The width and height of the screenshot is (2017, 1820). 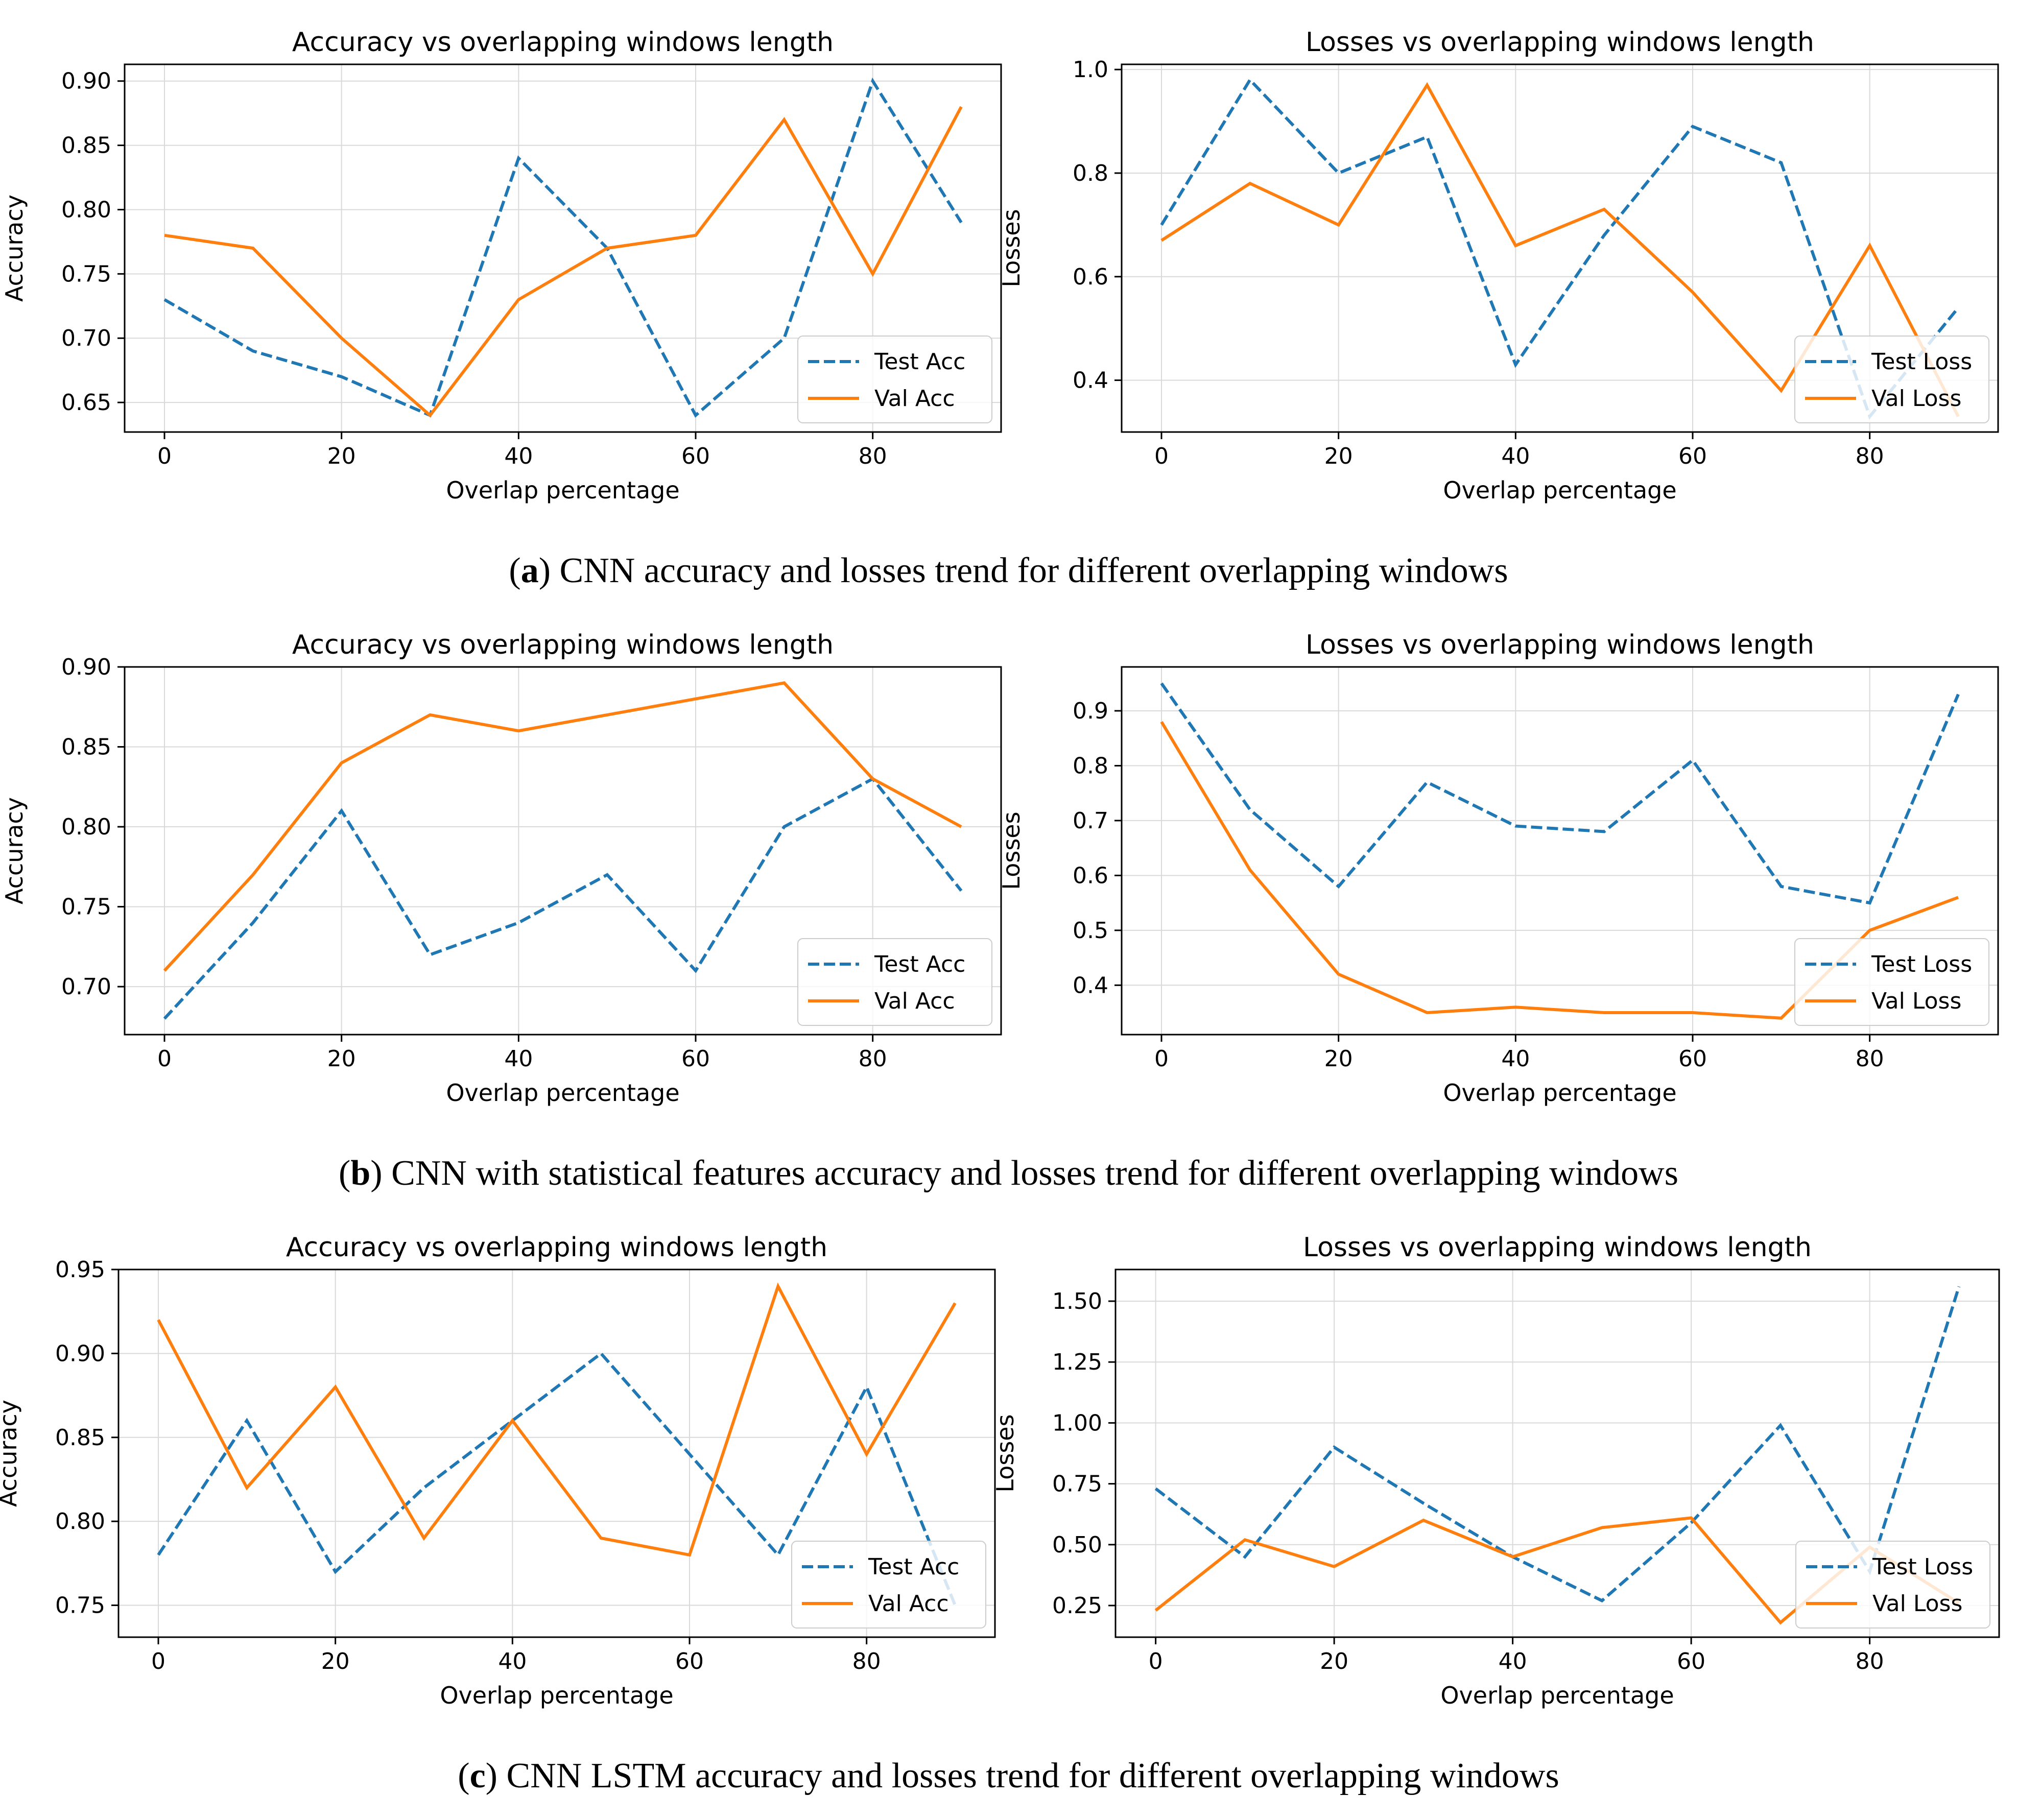 I want to click on y-tick-label: 1.50, so click(x=1077, y=1301).